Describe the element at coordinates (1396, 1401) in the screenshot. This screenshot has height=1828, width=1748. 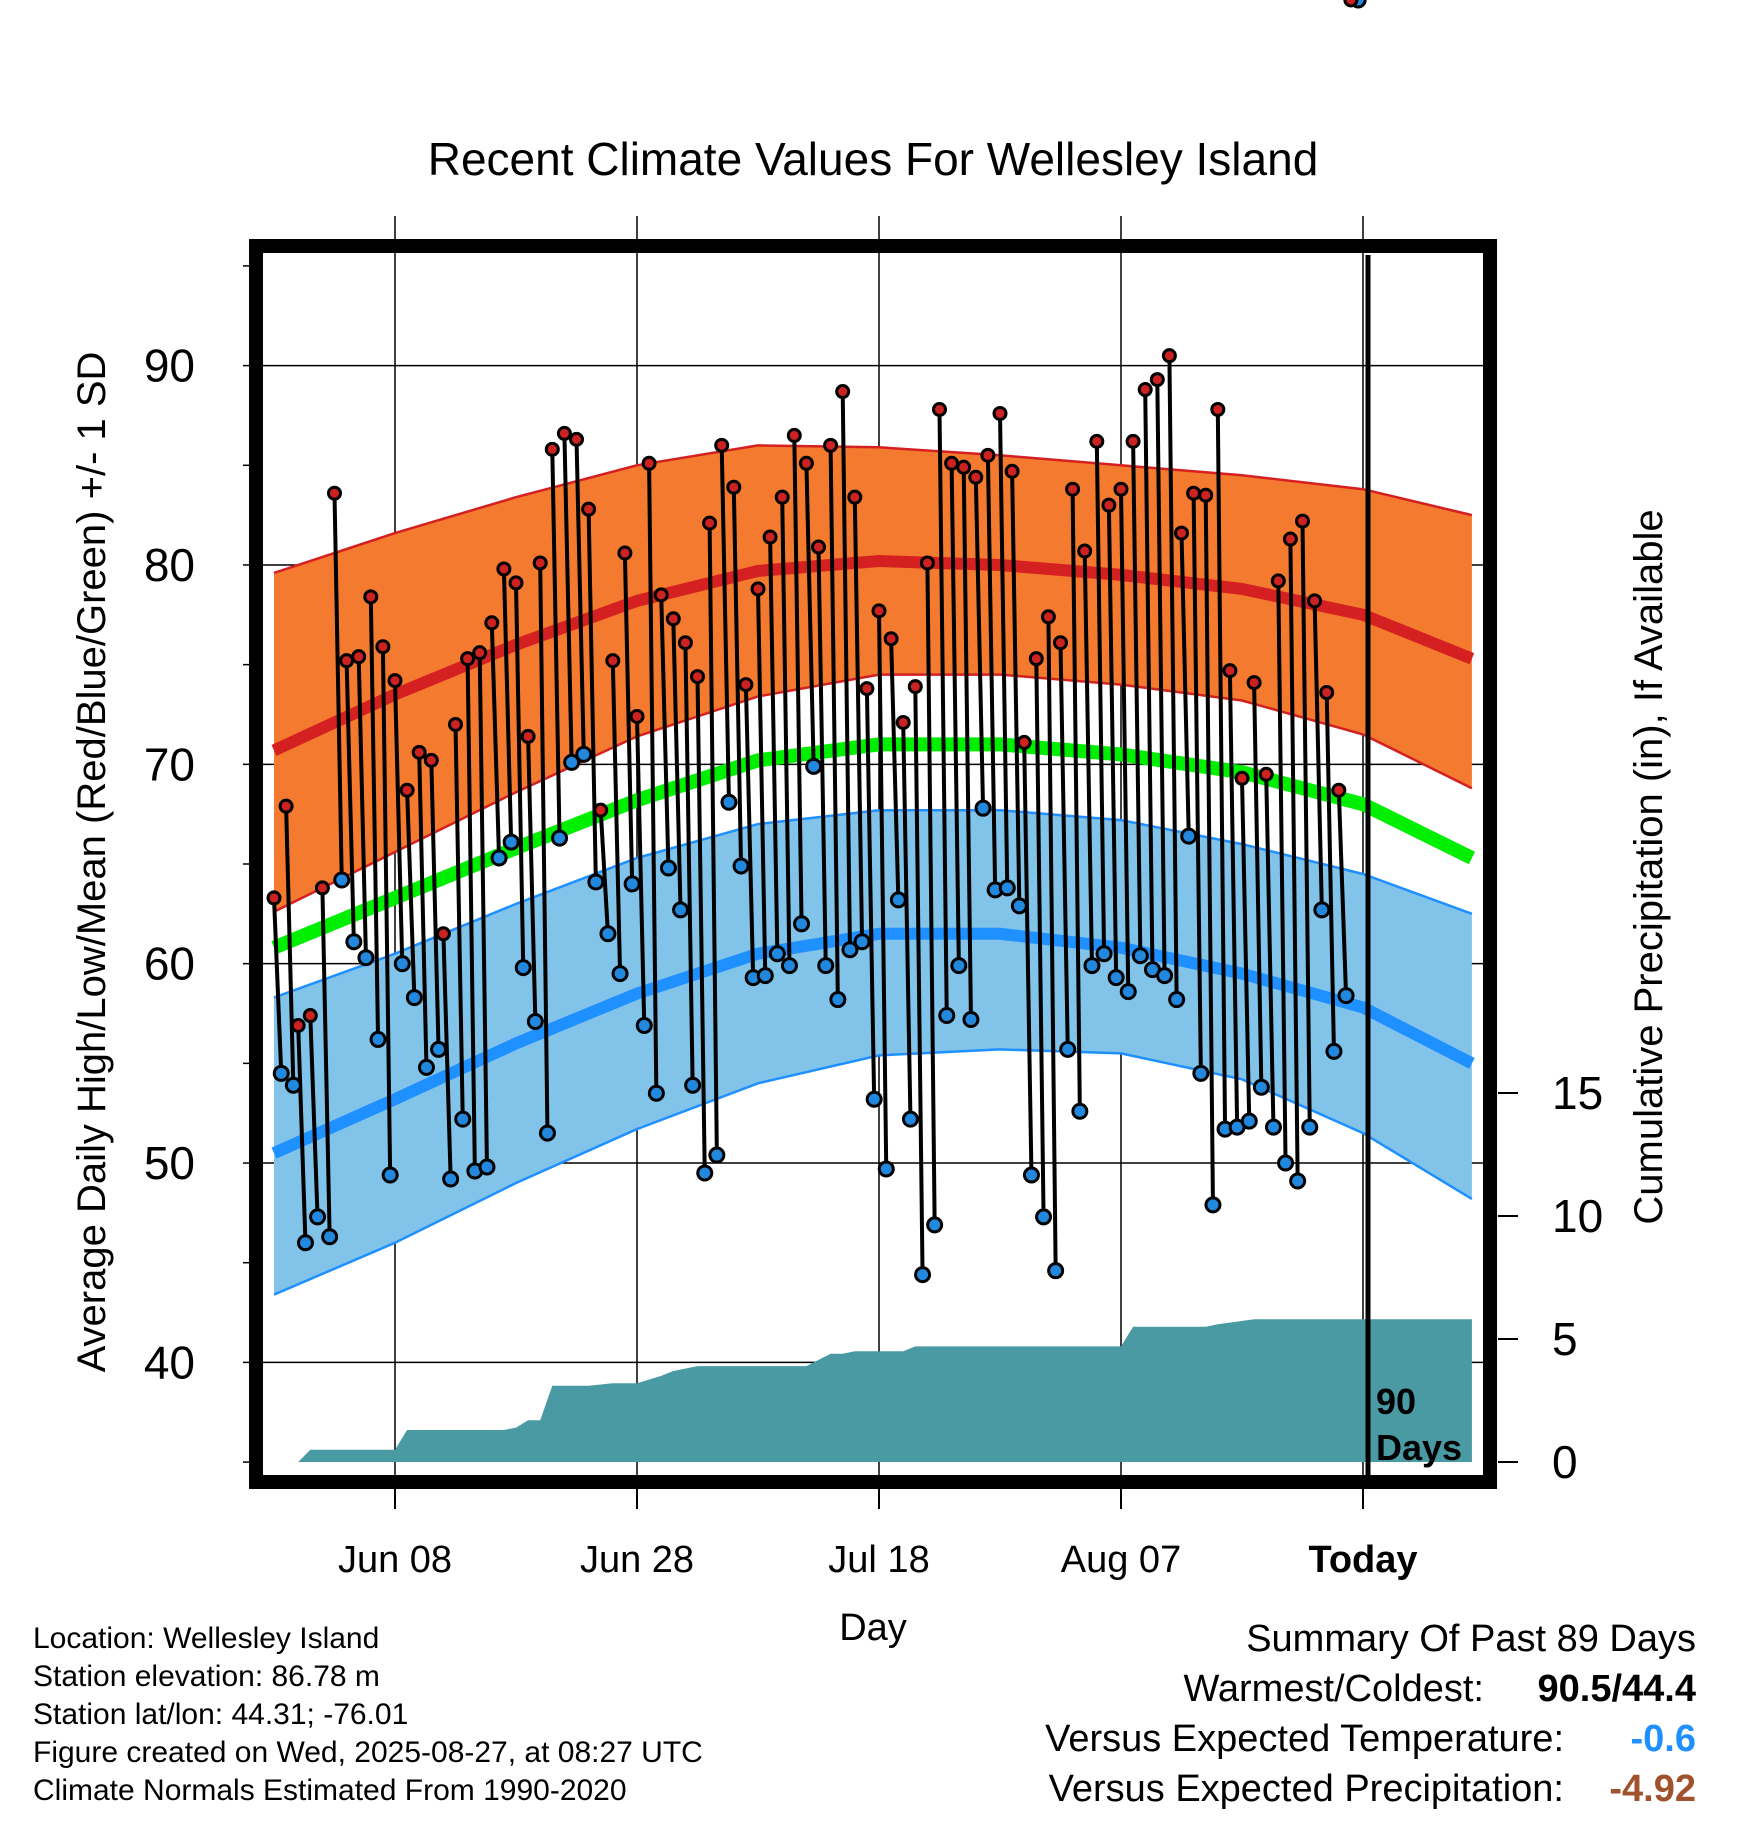
I see `days-label-number: 90` at that location.